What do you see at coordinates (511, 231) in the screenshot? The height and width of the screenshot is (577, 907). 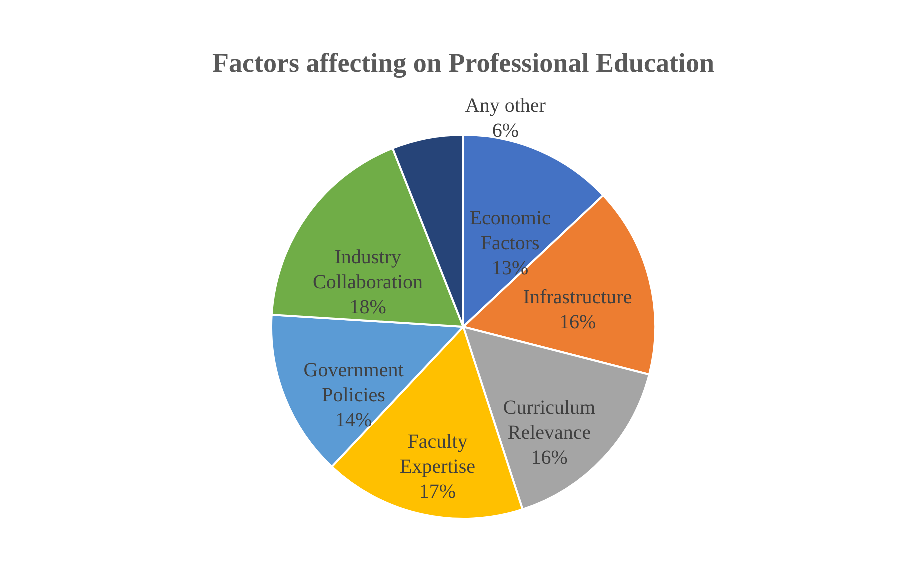 I see `slice-label: Economic Factors` at bounding box center [511, 231].